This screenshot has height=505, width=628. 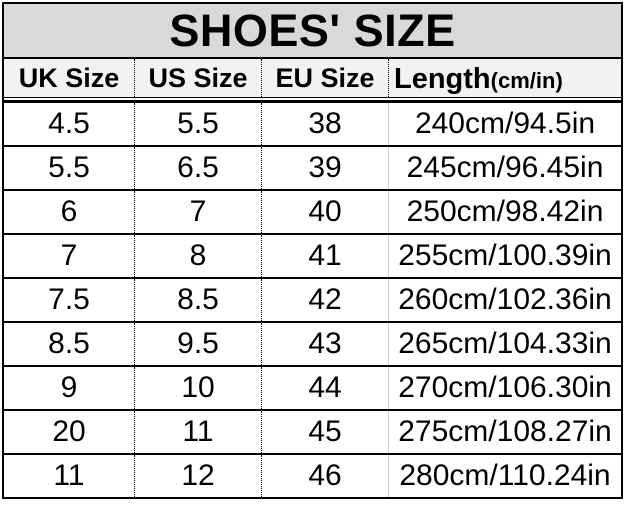 What do you see at coordinates (197, 476) in the screenshot?
I see `us-size-cell: 12` at bounding box center [197, 476].